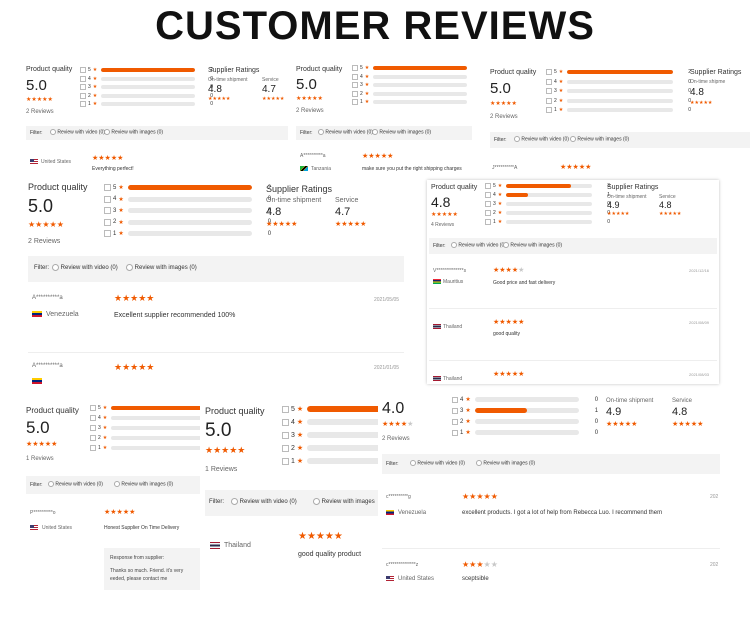  I want to click on rating-row-3: 3 ★ 1, so click(525, 410).